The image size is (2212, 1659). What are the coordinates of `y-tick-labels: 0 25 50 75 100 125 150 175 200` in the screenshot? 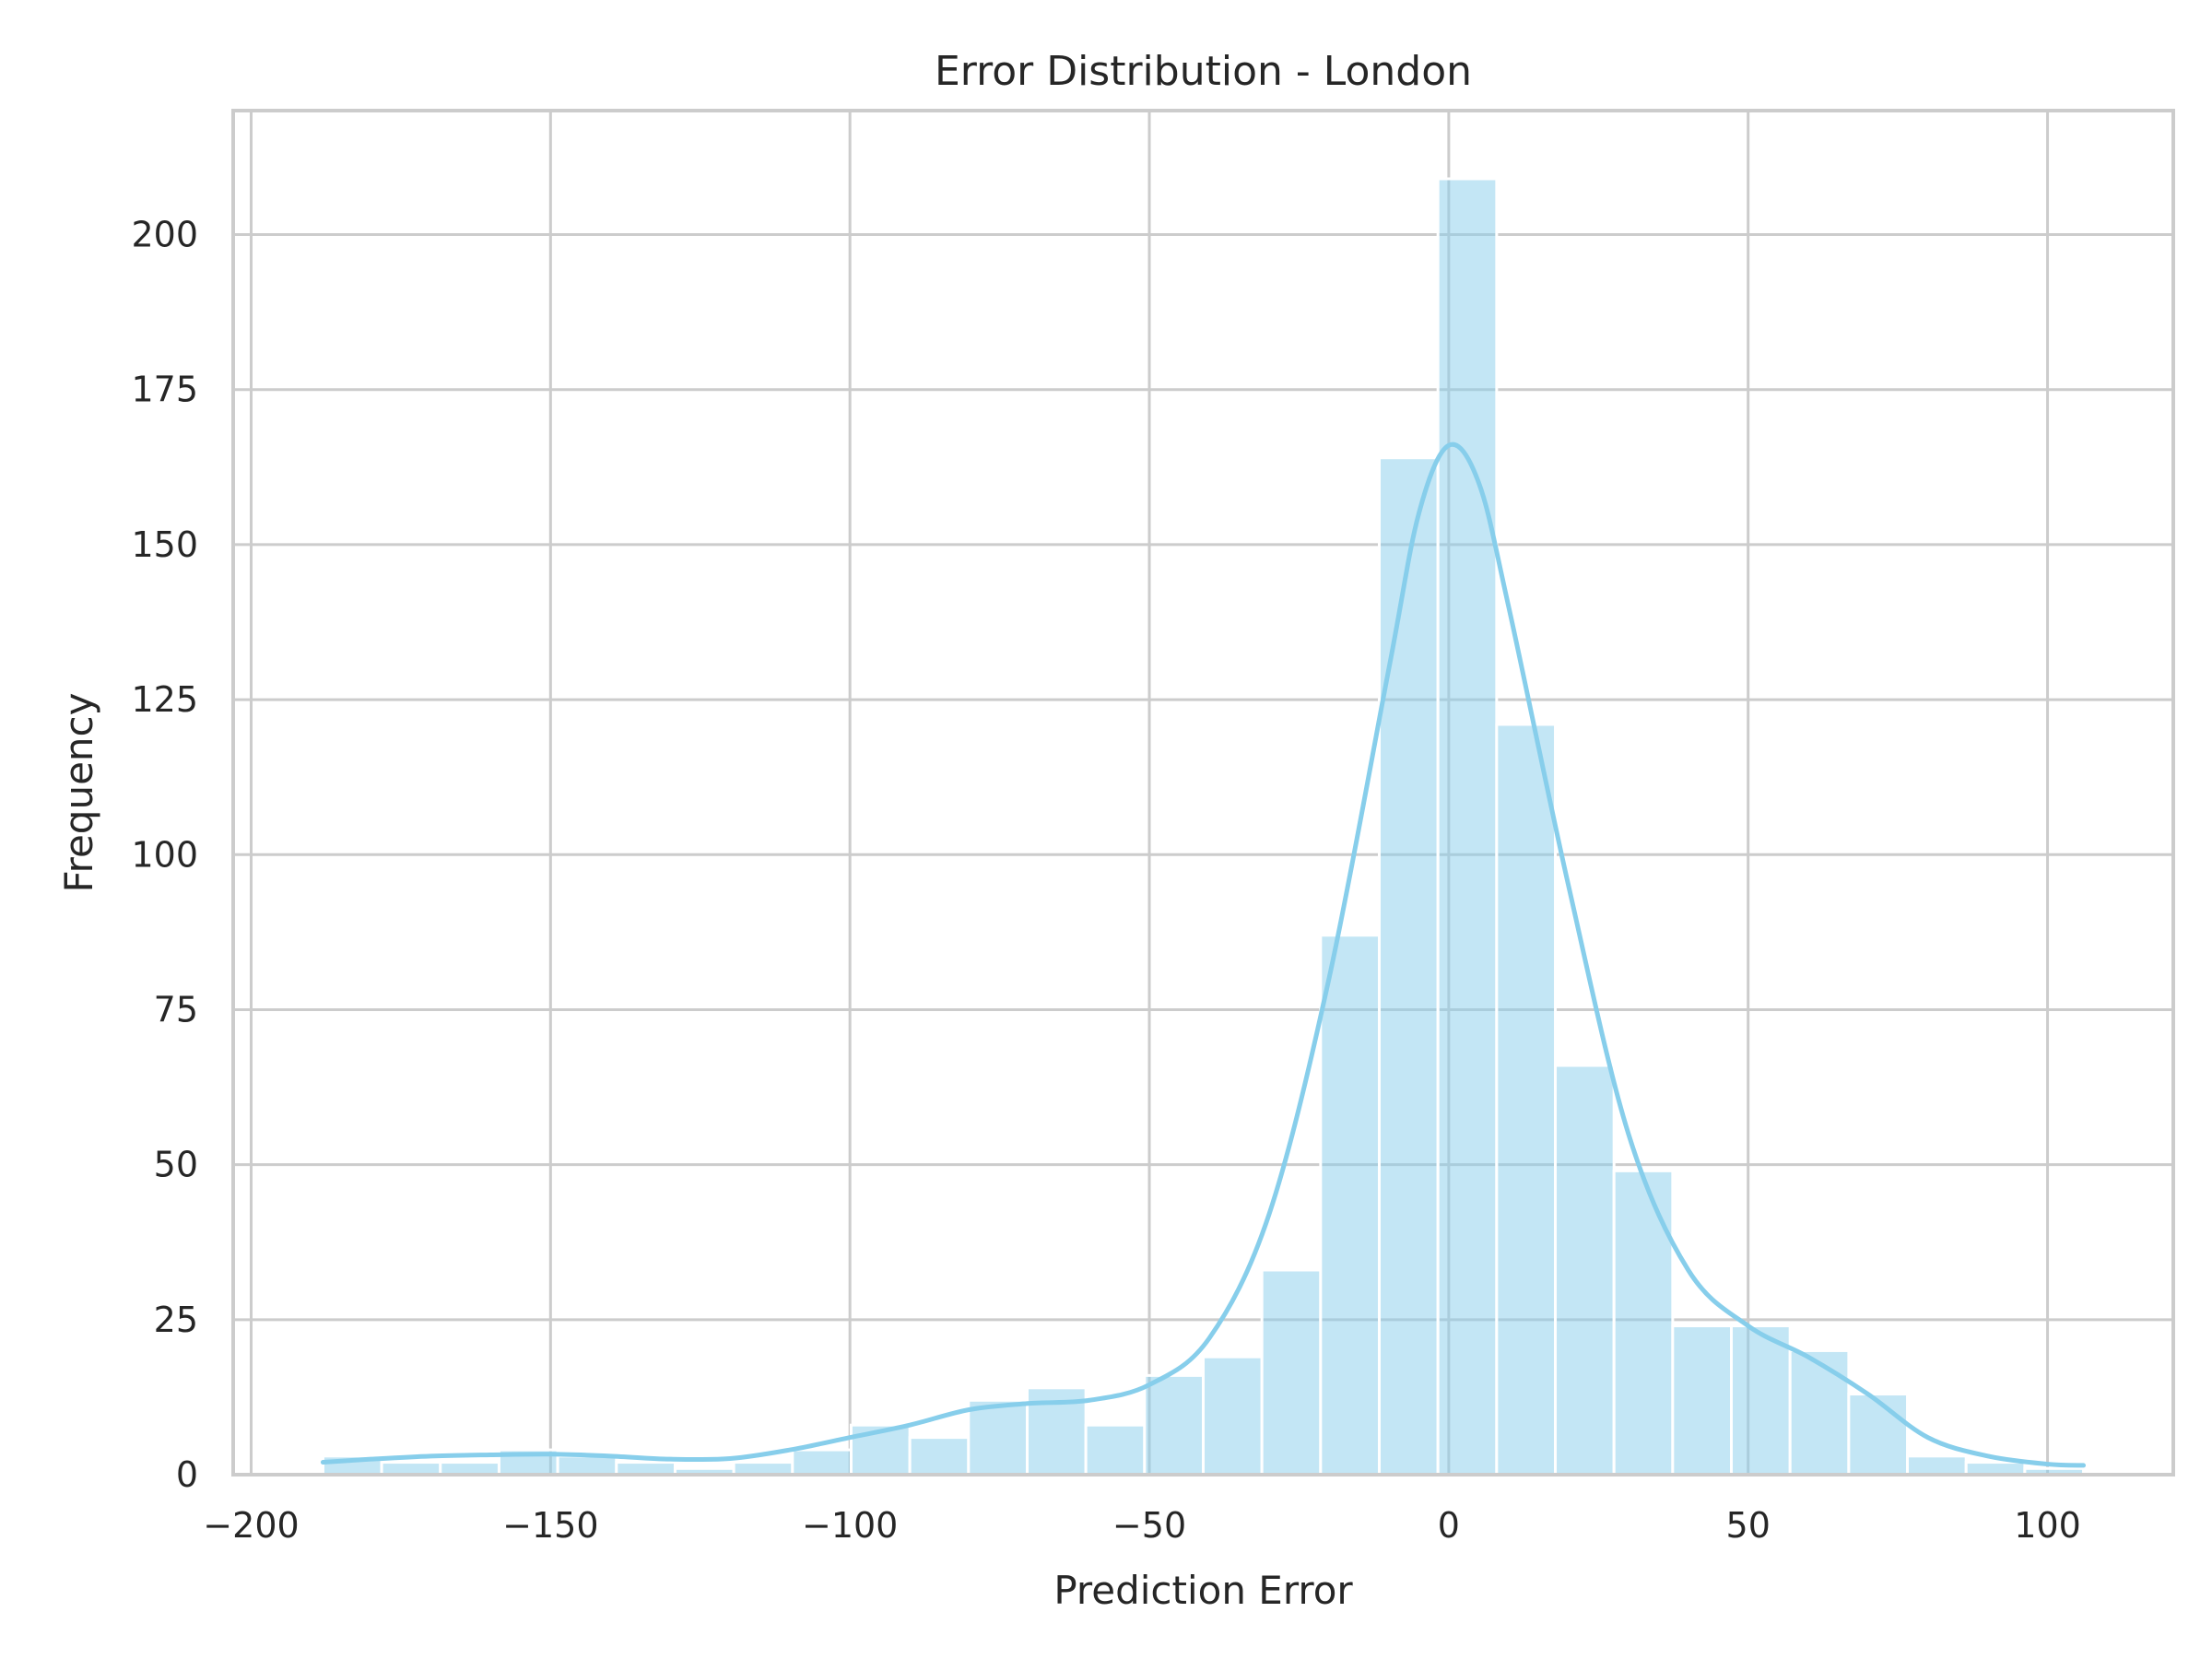 It's located at (164, 855).